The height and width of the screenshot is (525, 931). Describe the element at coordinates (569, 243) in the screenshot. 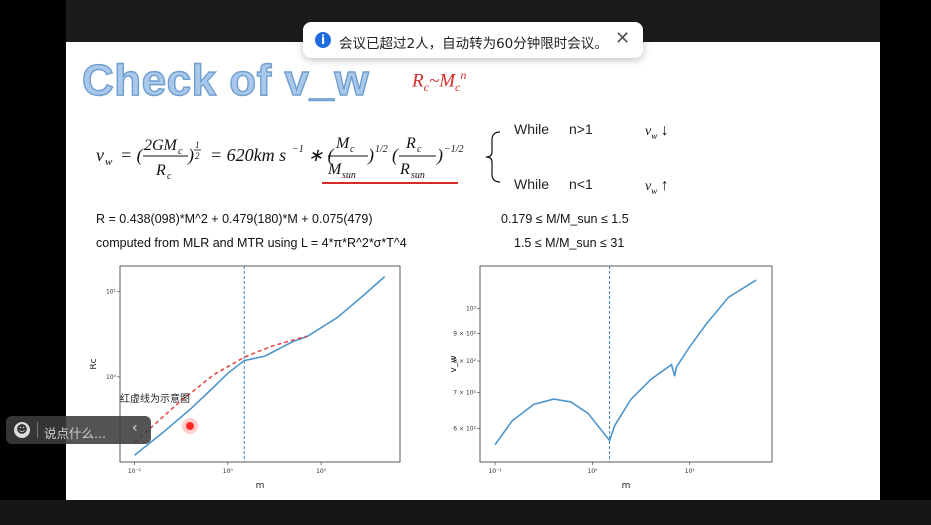

I see `mass-range-2: 1.5 ≤ M/M_sun ≤ 31` at that location.